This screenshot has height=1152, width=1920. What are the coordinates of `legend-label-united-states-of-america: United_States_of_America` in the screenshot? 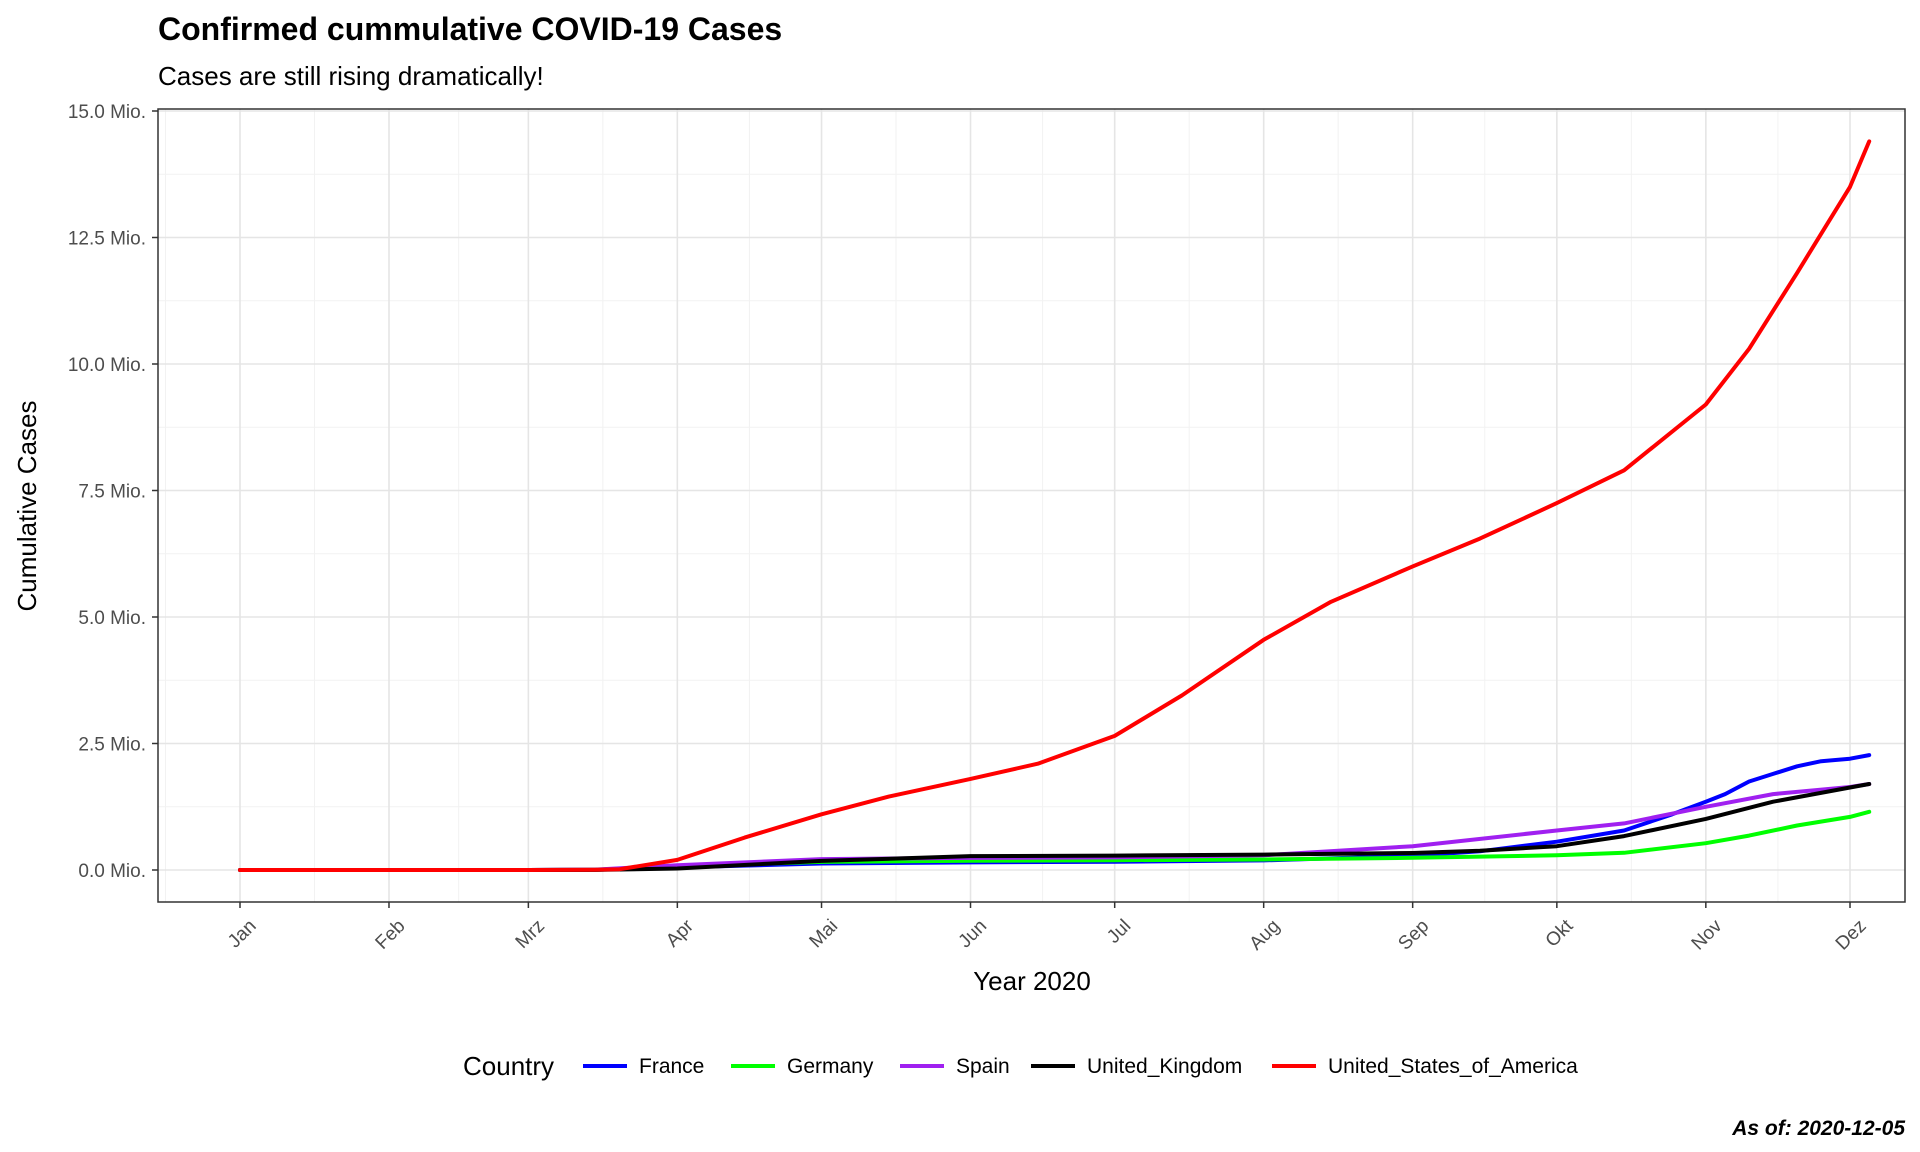 It's located at (1453, 1066).